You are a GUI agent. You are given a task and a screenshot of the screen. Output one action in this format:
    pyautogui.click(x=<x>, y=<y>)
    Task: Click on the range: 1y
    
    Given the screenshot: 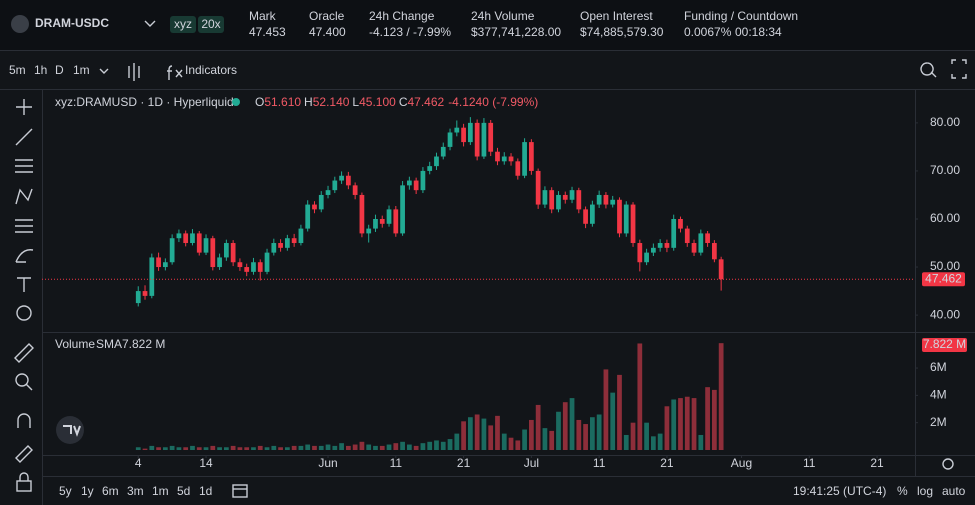 What is the action you would take?
    pyautogui.click(x=87, y=491)
    